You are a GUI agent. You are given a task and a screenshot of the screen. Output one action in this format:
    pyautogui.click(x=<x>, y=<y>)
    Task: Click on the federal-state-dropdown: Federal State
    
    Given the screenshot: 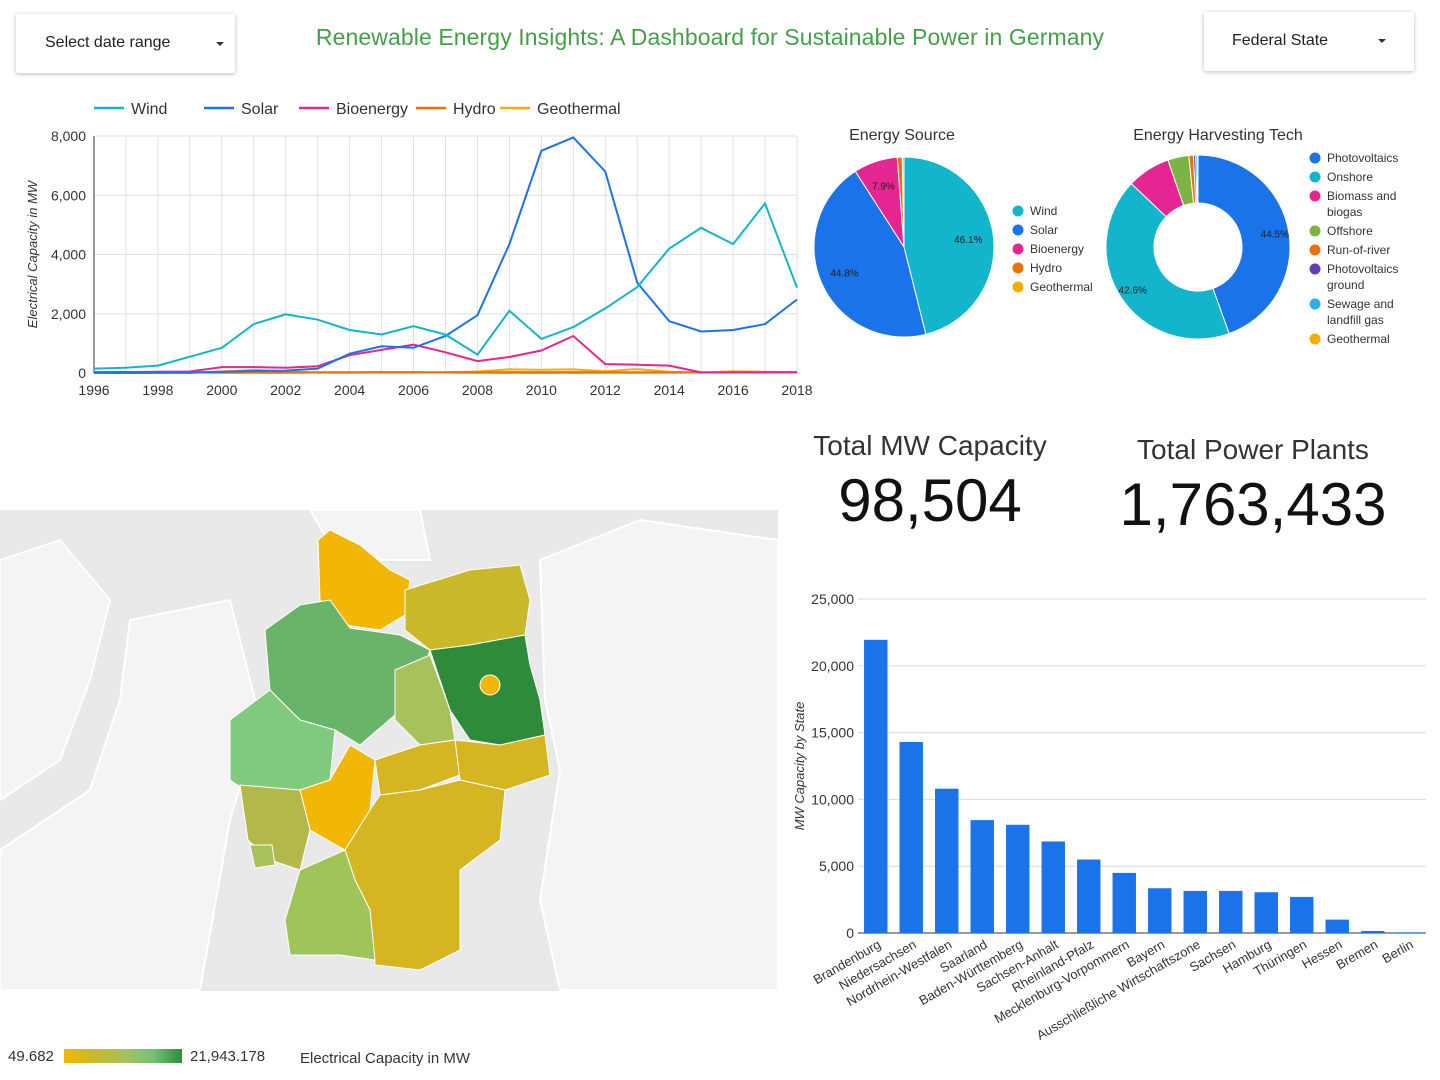 What is the action you would take?
    pyautogui.click(x=1309, y=41)
    